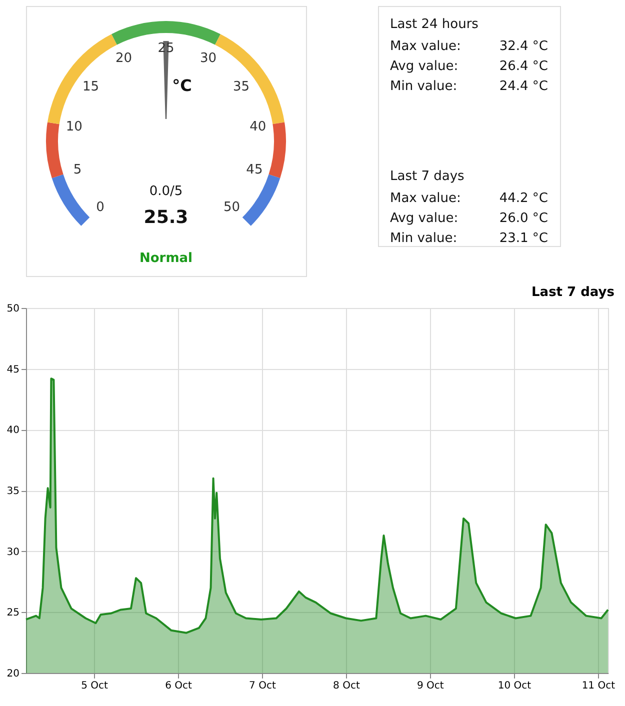 This screenshot has width=625, height=706. Describe the element at coordinates (515, 686) in the screenshot. I see `x-tick-label: 10 Oct` at that location.